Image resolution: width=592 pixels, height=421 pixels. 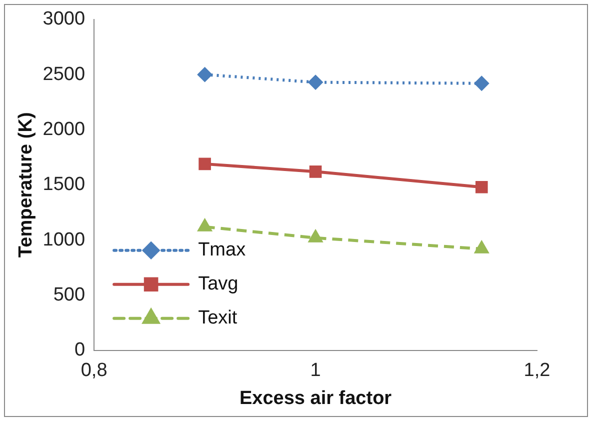 I want to click on y-tick-label: 0, so click(x=80, y=350).